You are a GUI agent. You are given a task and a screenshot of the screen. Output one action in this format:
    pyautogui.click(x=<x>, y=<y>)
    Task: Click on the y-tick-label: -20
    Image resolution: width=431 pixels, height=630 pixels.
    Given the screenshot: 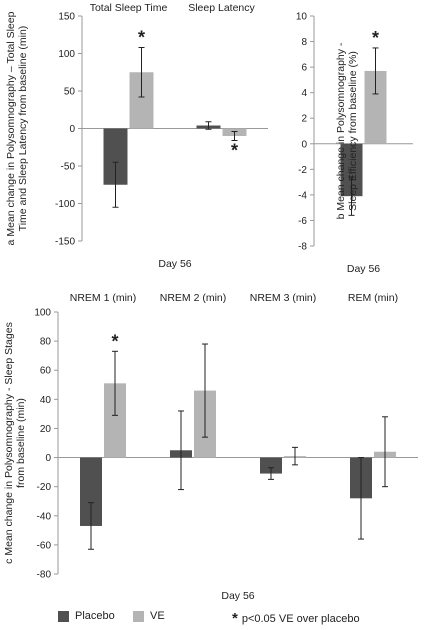 What is the action you would take?
    pyautogui.click(x=44, y=487)
    